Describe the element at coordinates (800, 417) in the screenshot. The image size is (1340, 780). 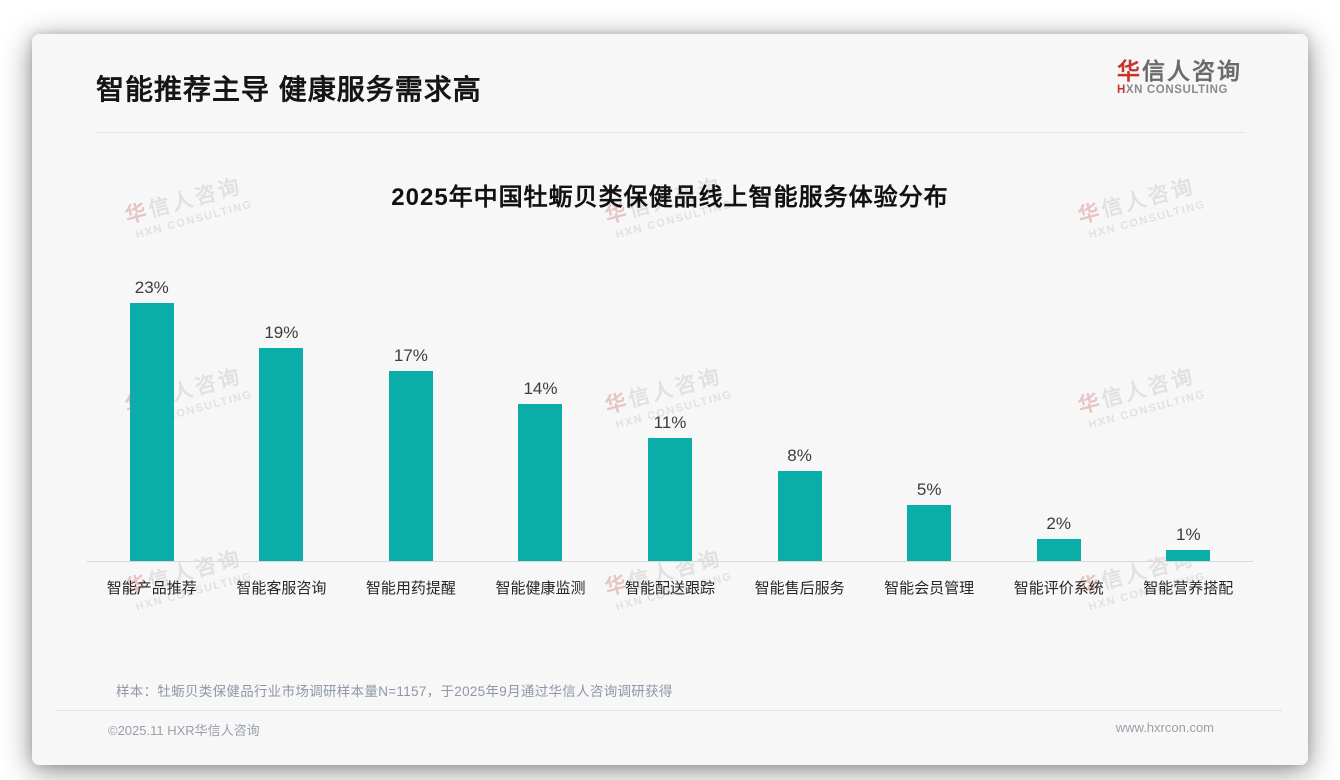
I see `bar-column: 8%` at that location.